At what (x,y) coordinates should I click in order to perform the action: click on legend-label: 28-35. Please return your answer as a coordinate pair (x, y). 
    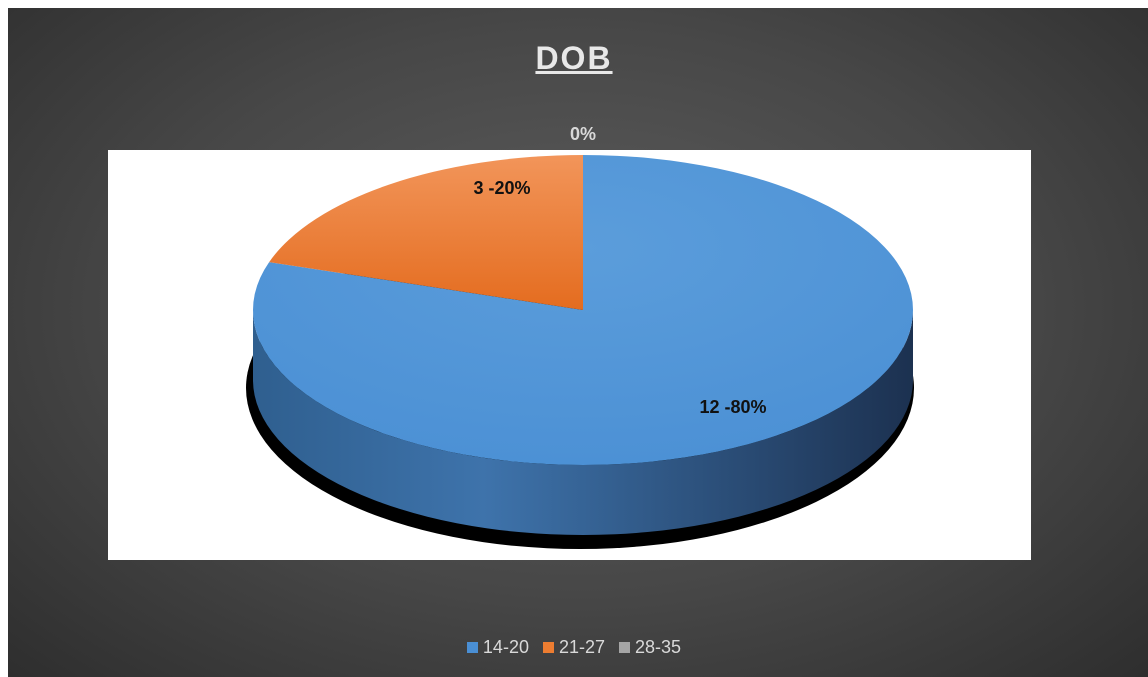
    Looking at the image, I should click on (658, 647).